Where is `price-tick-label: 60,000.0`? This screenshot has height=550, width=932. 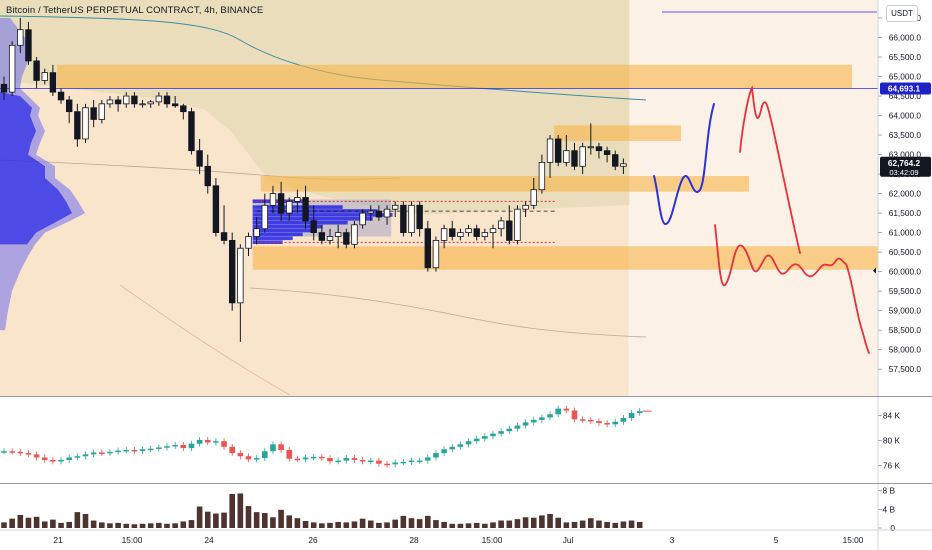 price-tick-label: 60,000.0 is located at coordinates (905, 272).